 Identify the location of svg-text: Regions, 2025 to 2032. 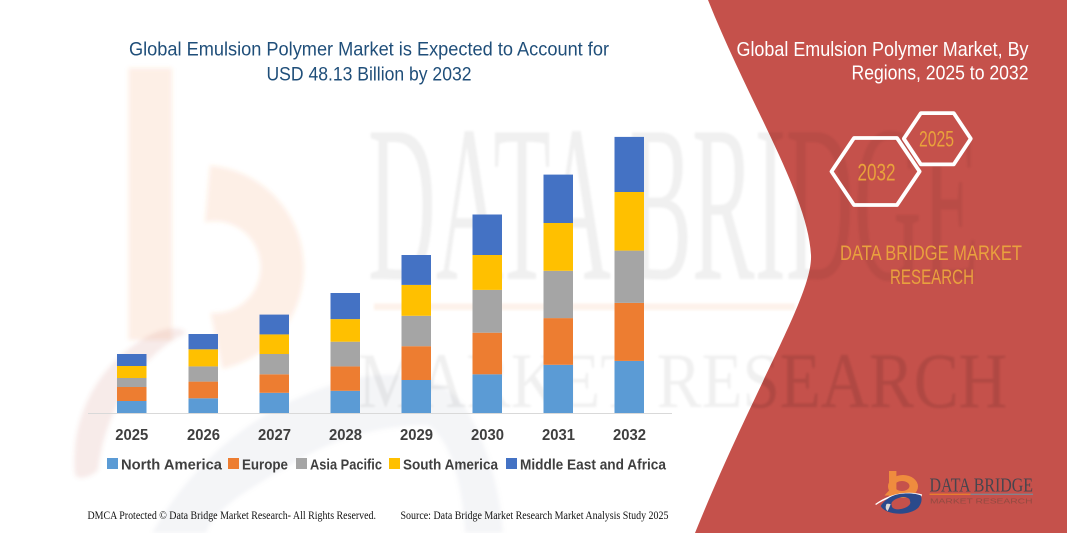
(940, 74).